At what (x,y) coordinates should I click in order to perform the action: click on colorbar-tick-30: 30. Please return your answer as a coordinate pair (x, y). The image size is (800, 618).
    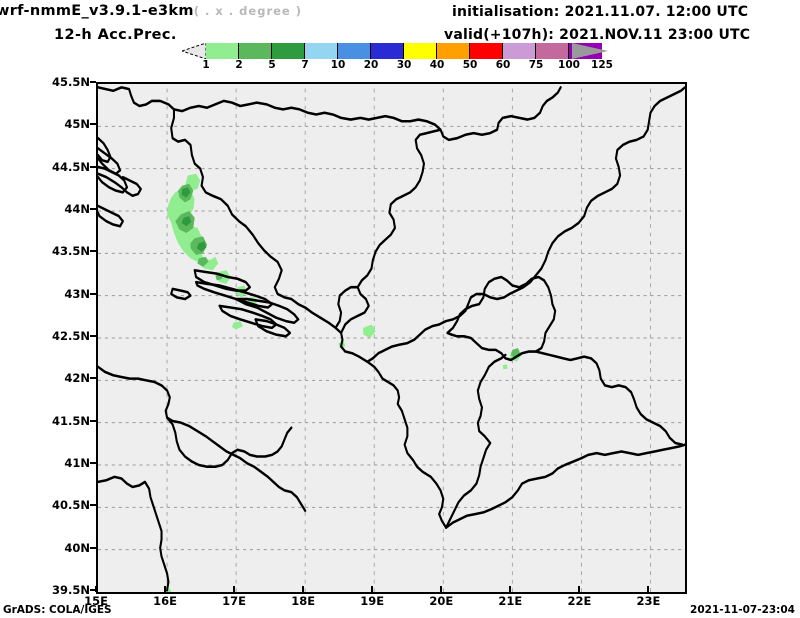
    Looking at the image, I should click on (404, 65).